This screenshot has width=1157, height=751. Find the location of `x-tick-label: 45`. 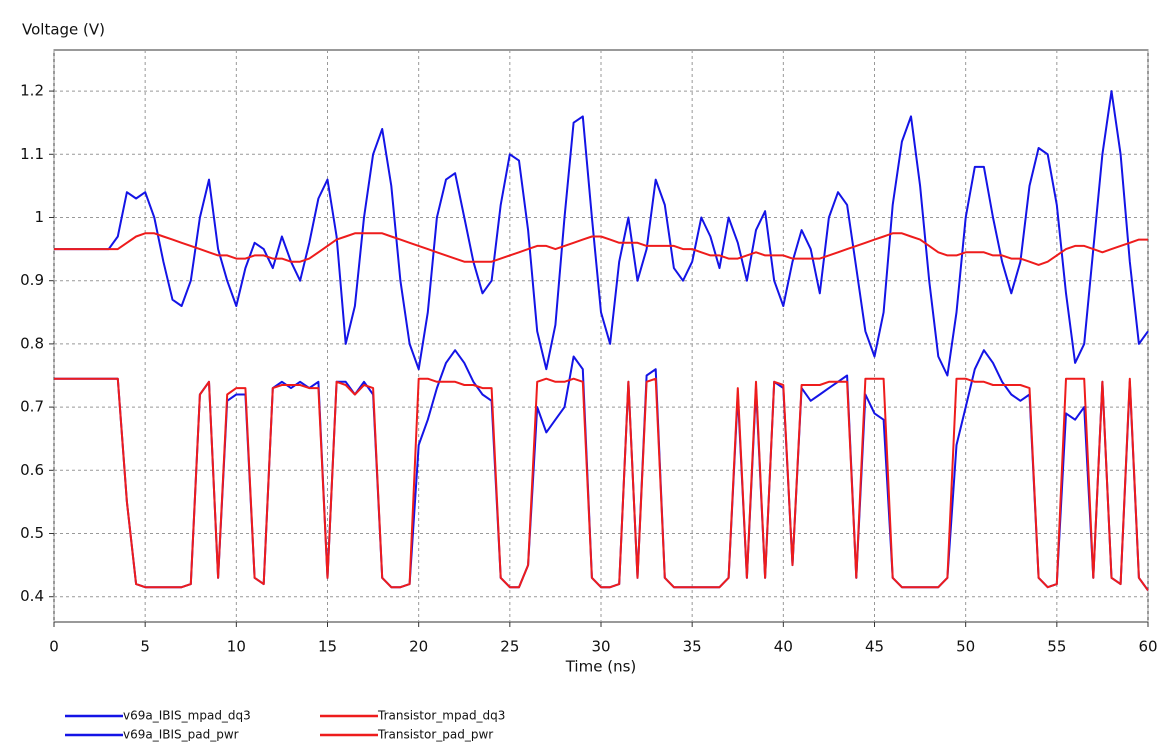

x-tick-label: 45 is located at coordinates (874, 647).